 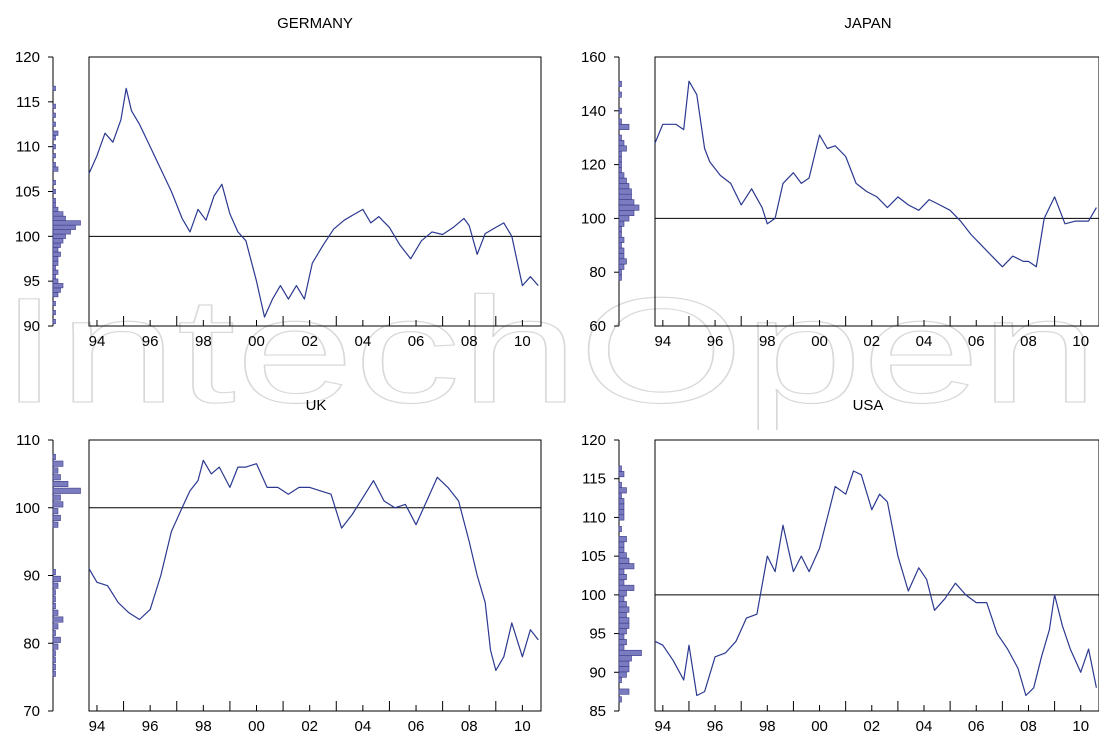 What do you see at coordinates (976, 726) in the screenshot?
I see `x-tick-label: 06` at bounding box center [976, 726].